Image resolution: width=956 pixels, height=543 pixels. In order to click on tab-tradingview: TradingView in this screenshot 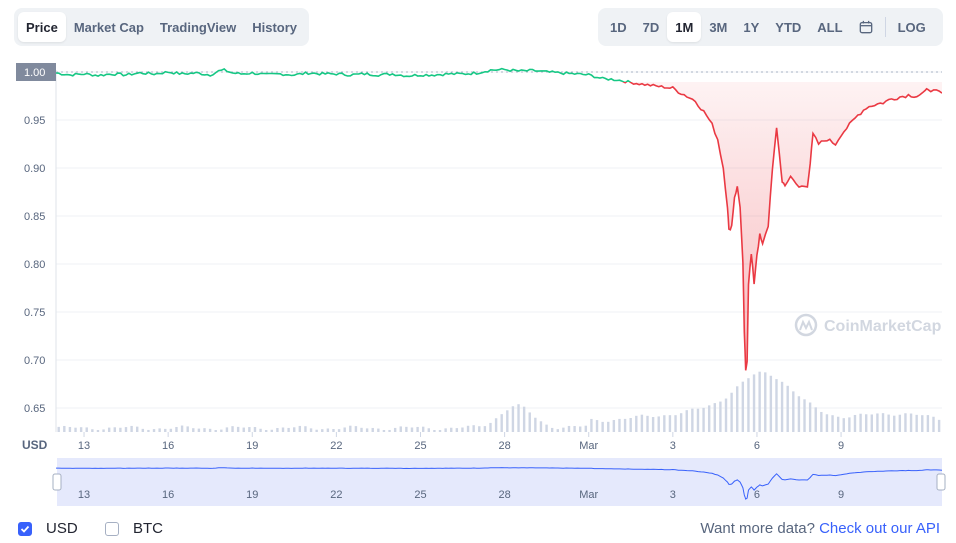, I will do `click(198, 27)`.